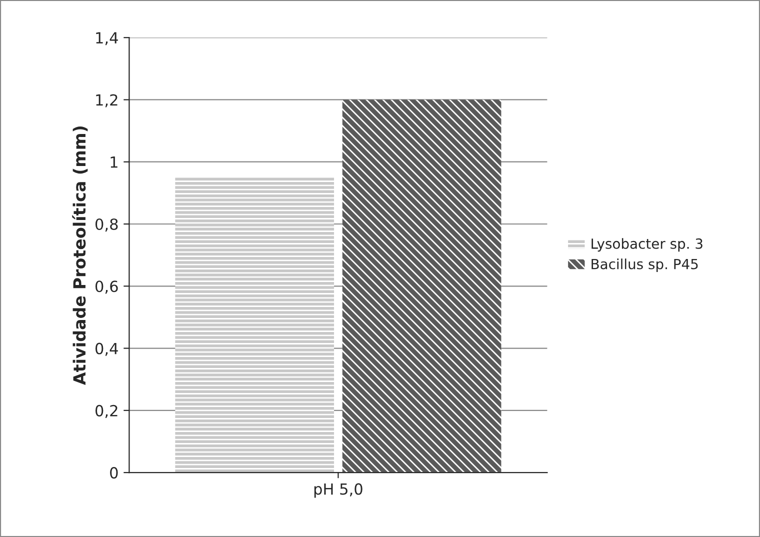 The width and height of the screenshot is (760, 537). Describe the element at coordinates (647, 245) in the screenshot. I see `legend-label: Lysobacter sp. 3` at that location.